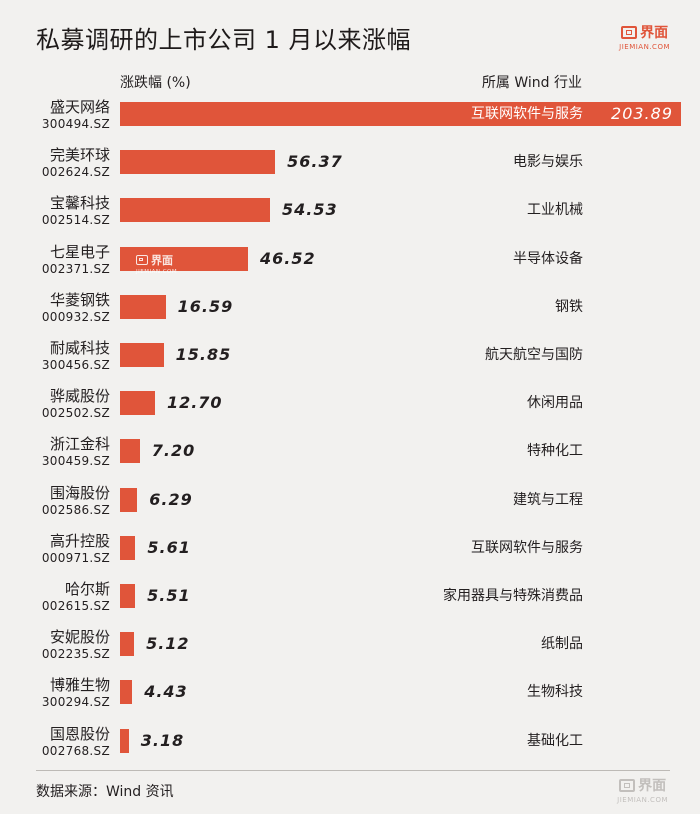 The image size is (700, 814). I want to click on stock-code: 000932.SZ, so click(75, 316).